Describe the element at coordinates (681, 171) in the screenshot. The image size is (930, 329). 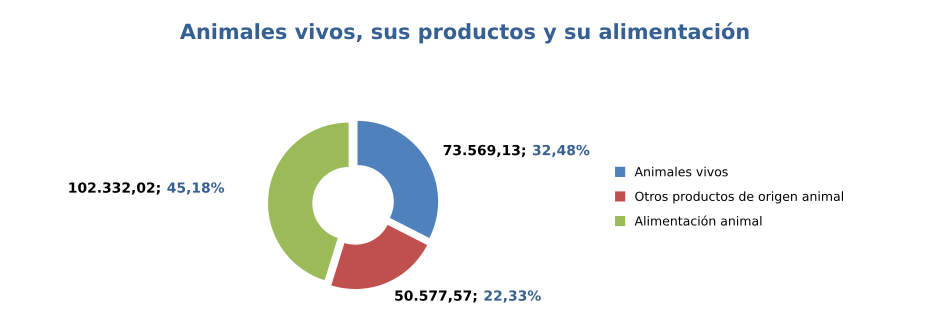
I see `legend-label: Animales vivos` at that location.